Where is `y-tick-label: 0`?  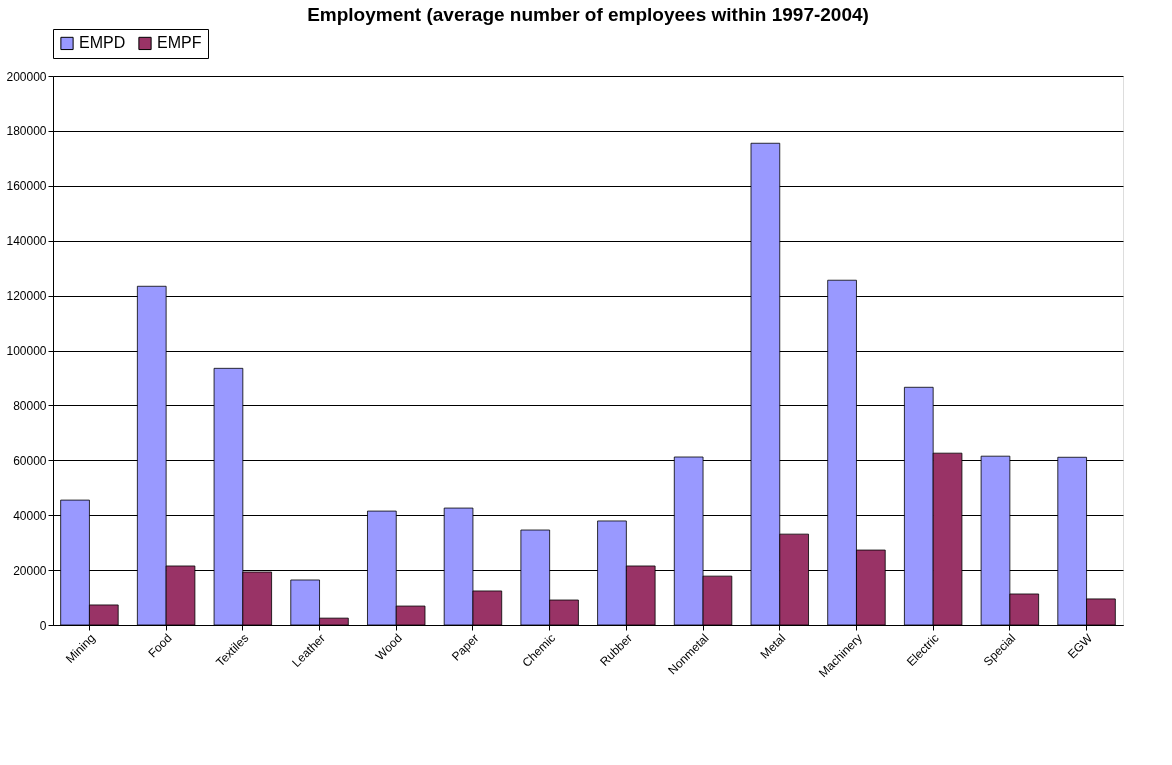
y-tick-label: 0 is located at coordinates (43, 625).